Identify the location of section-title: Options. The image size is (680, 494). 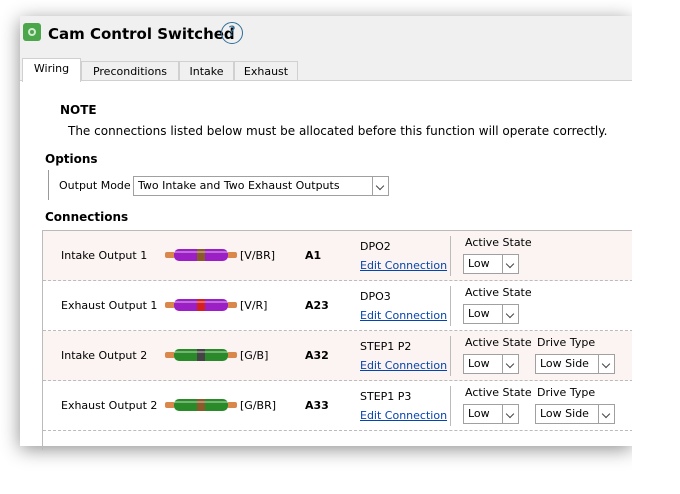
(71, 159).